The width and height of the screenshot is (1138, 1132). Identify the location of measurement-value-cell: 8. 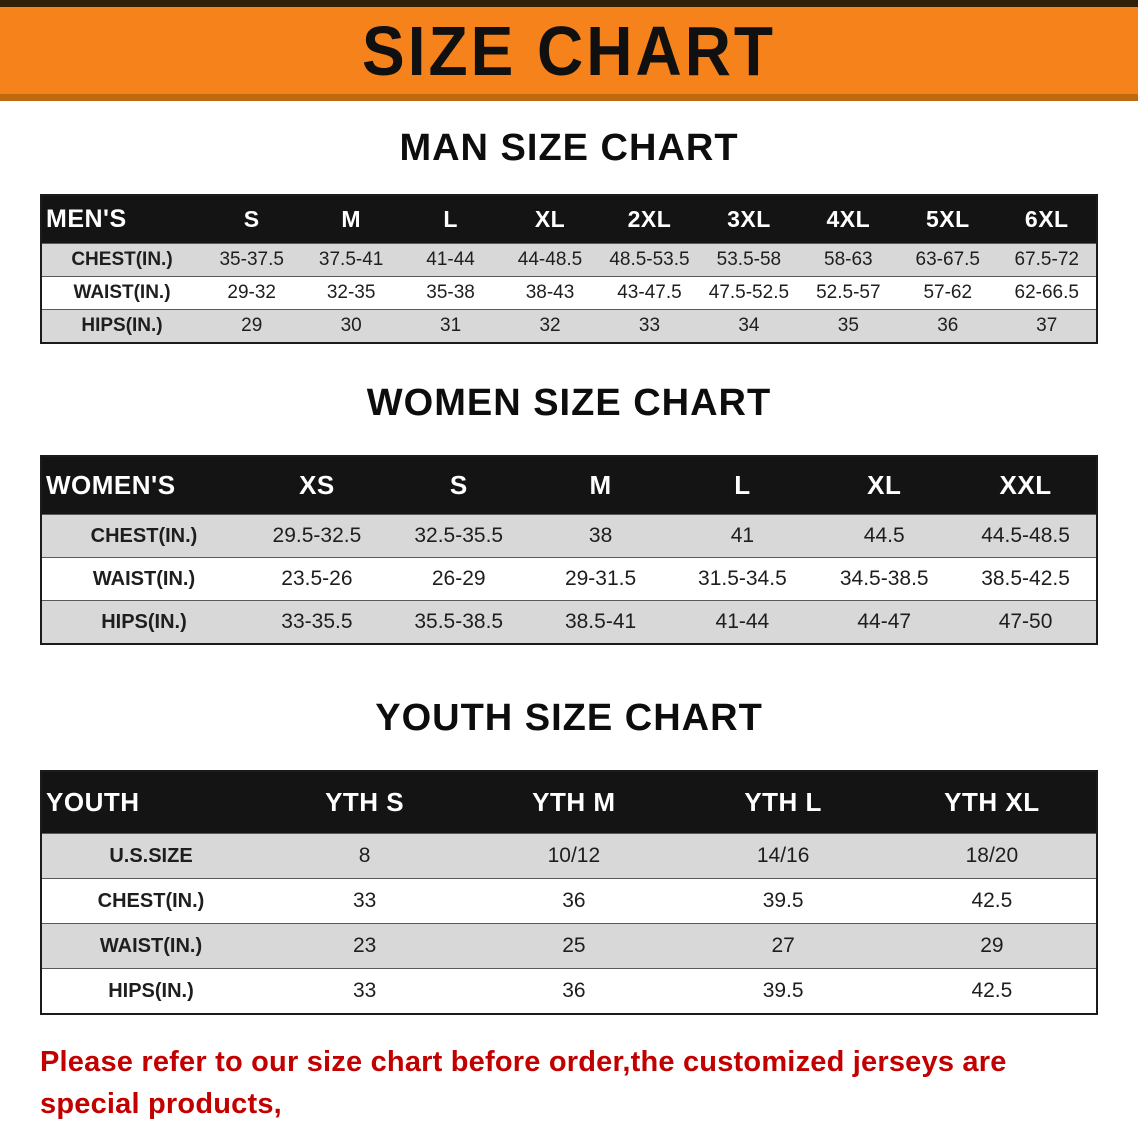
(365, 856).